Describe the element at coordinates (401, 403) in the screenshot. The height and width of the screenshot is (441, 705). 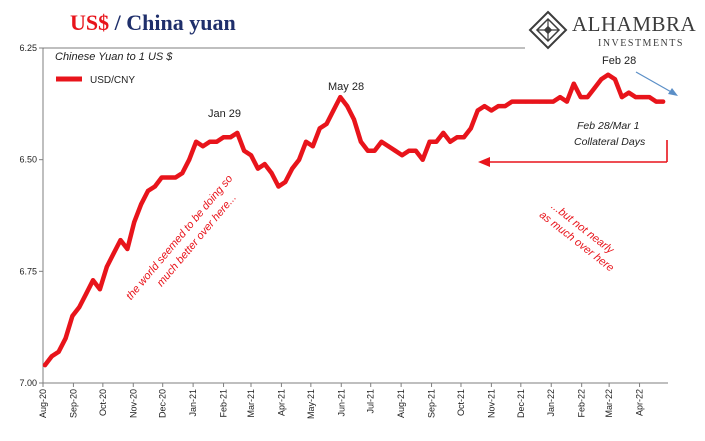
I see `x-tick-label: Aug-21` at that location.